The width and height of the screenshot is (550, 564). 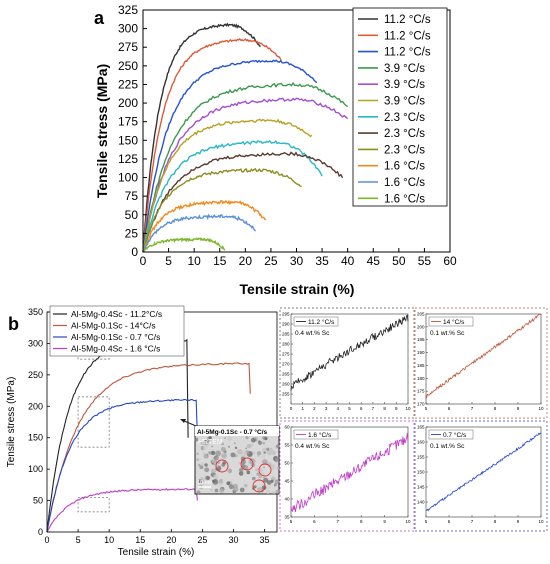 I want to click on zoom-y-tick-label: 170, so click(x=421, y=404).